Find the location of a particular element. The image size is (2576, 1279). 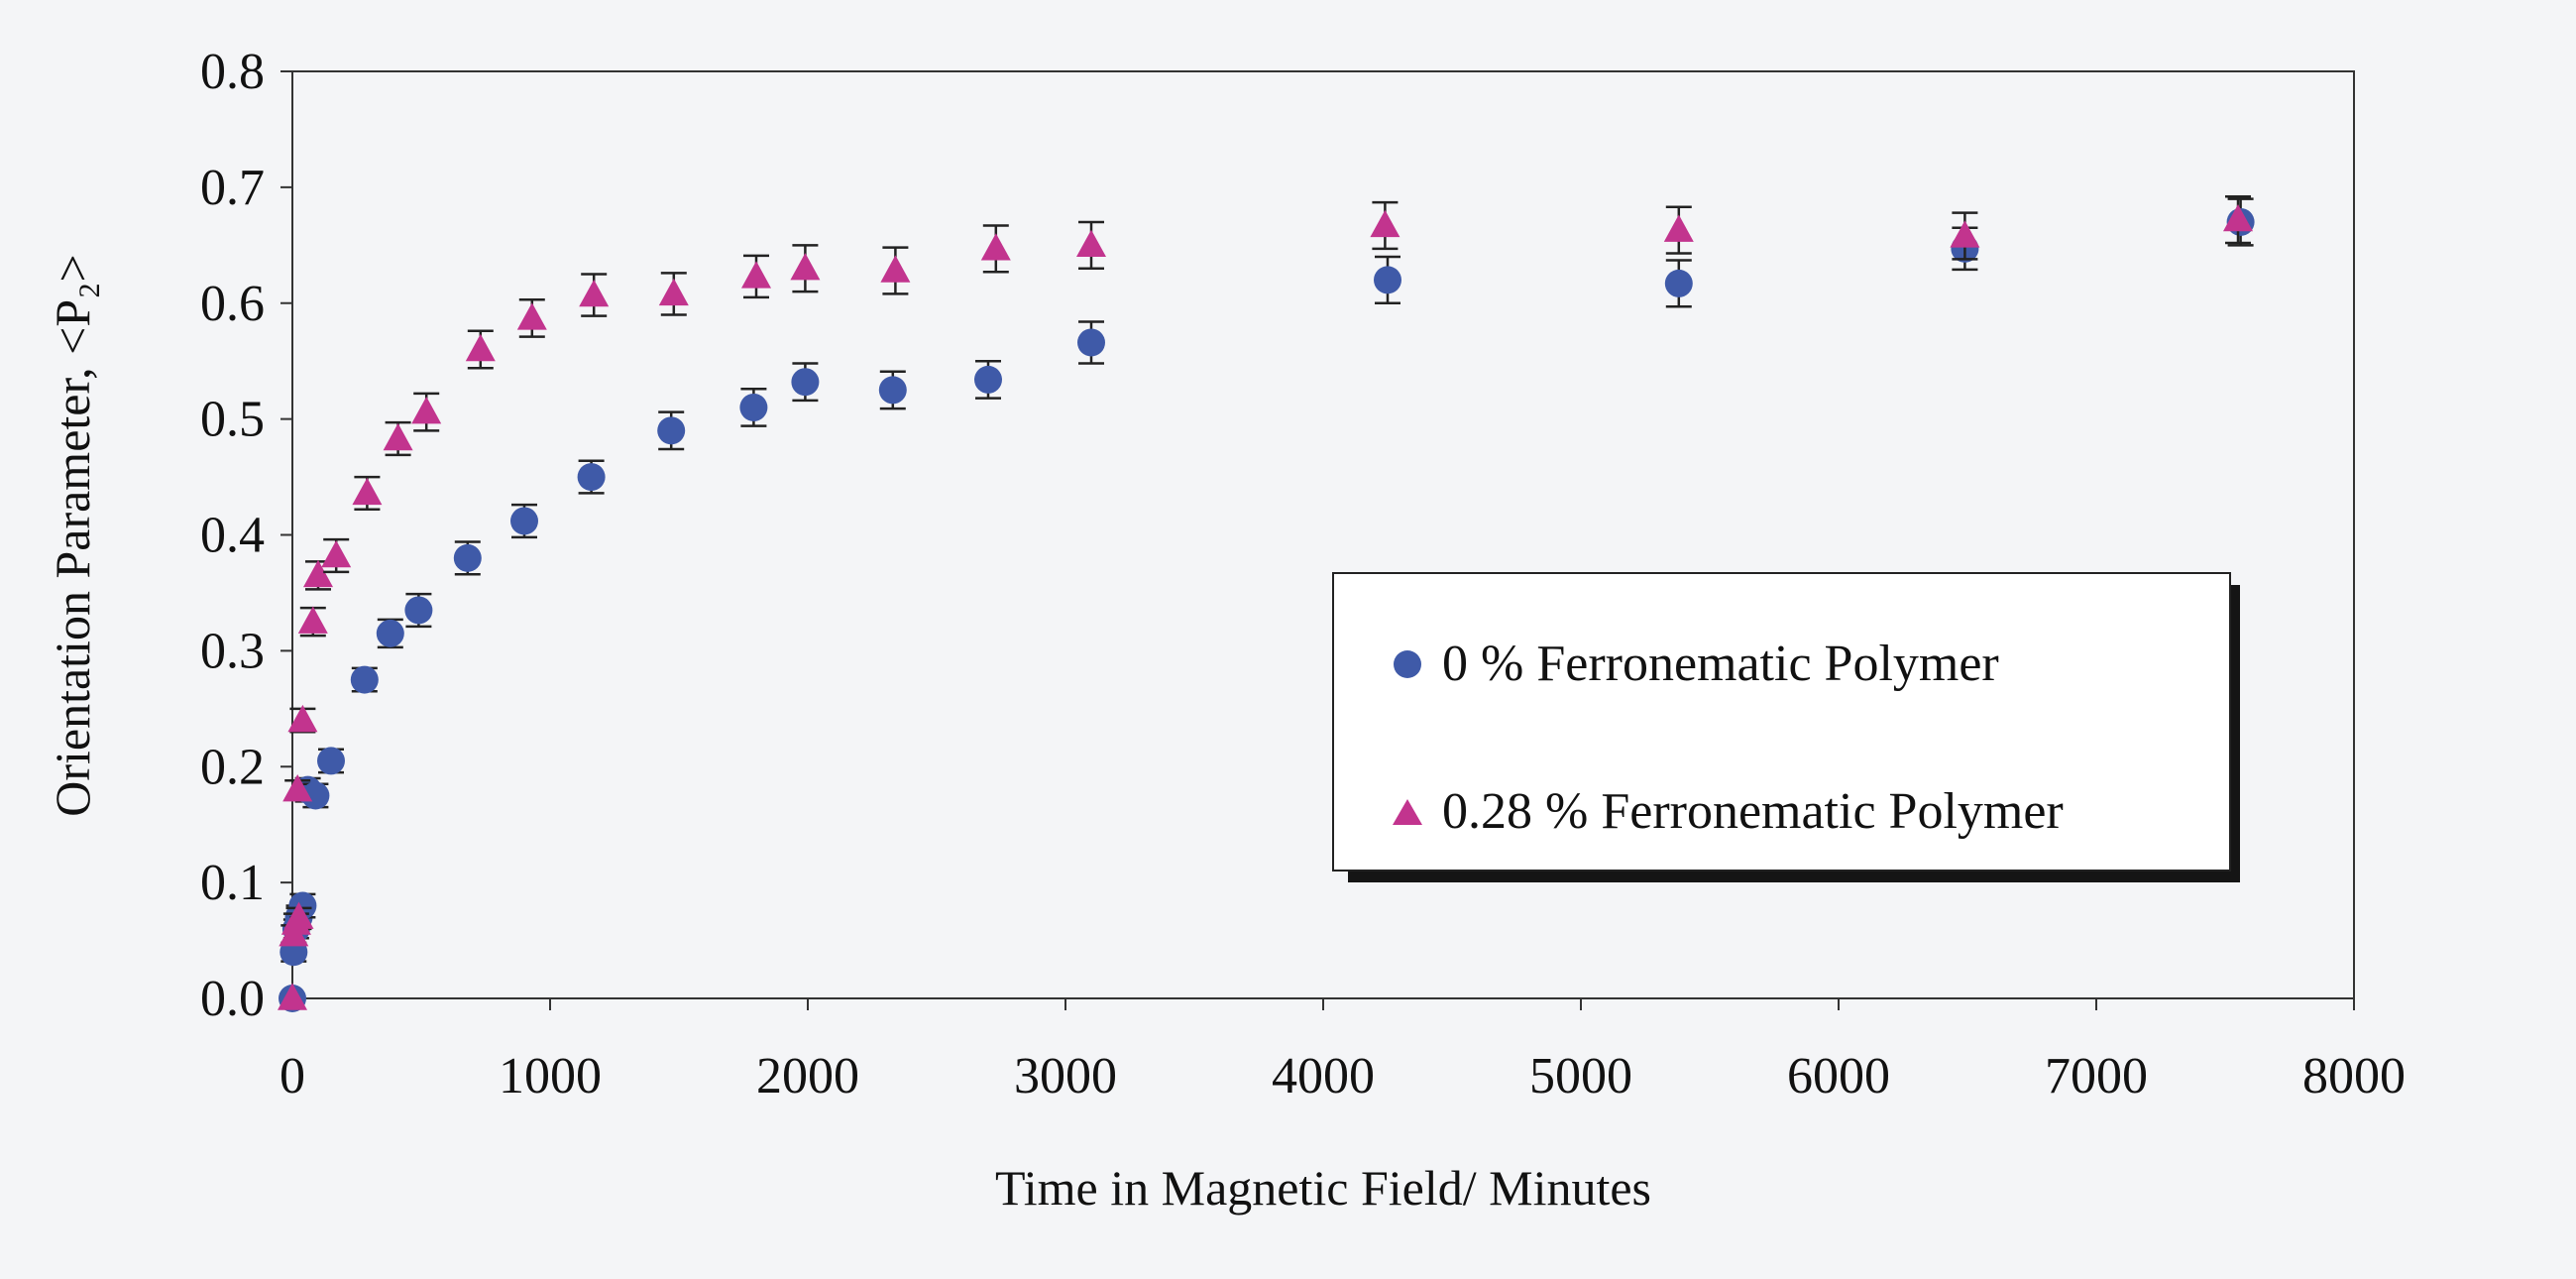

x-tick-label: 3000 is located at coordinates (1065, 1077).